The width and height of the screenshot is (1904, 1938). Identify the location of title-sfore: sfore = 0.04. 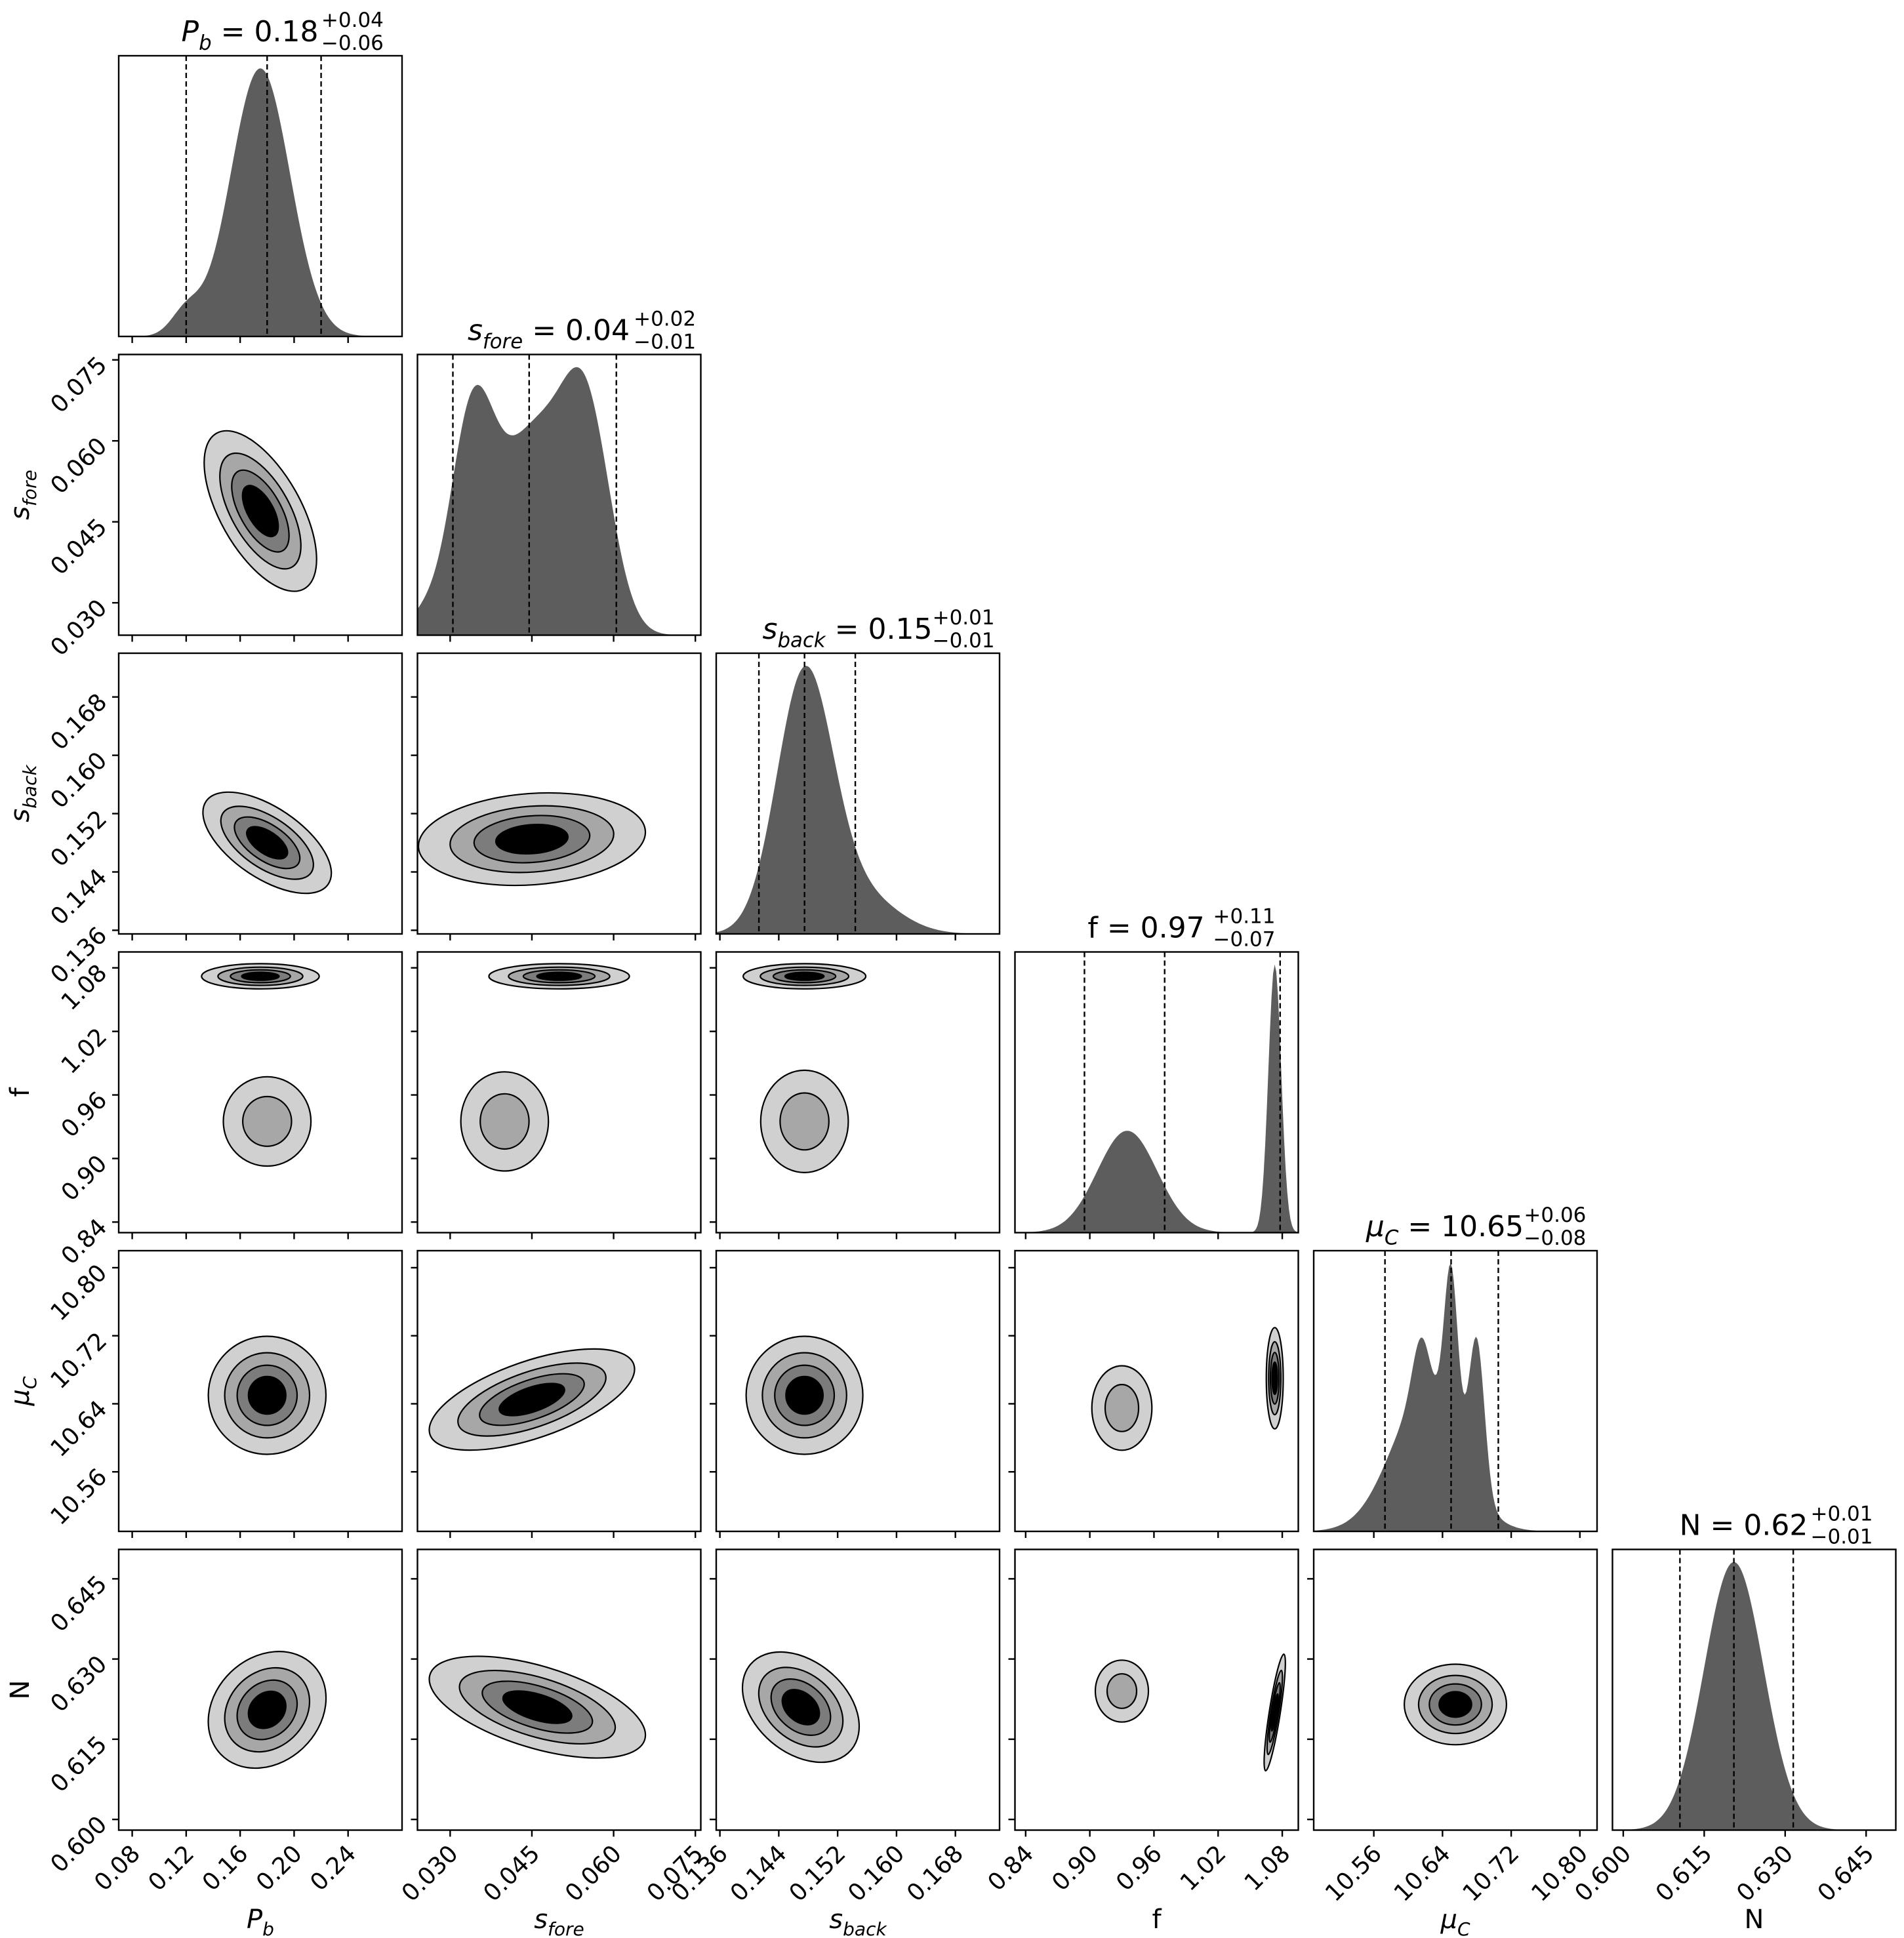
(549, 334).